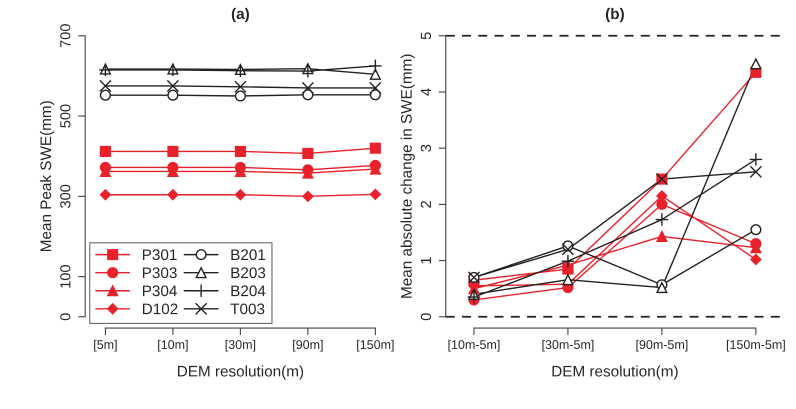  I want to click on x-tick-label: [90m-5m], so click(662, 346).